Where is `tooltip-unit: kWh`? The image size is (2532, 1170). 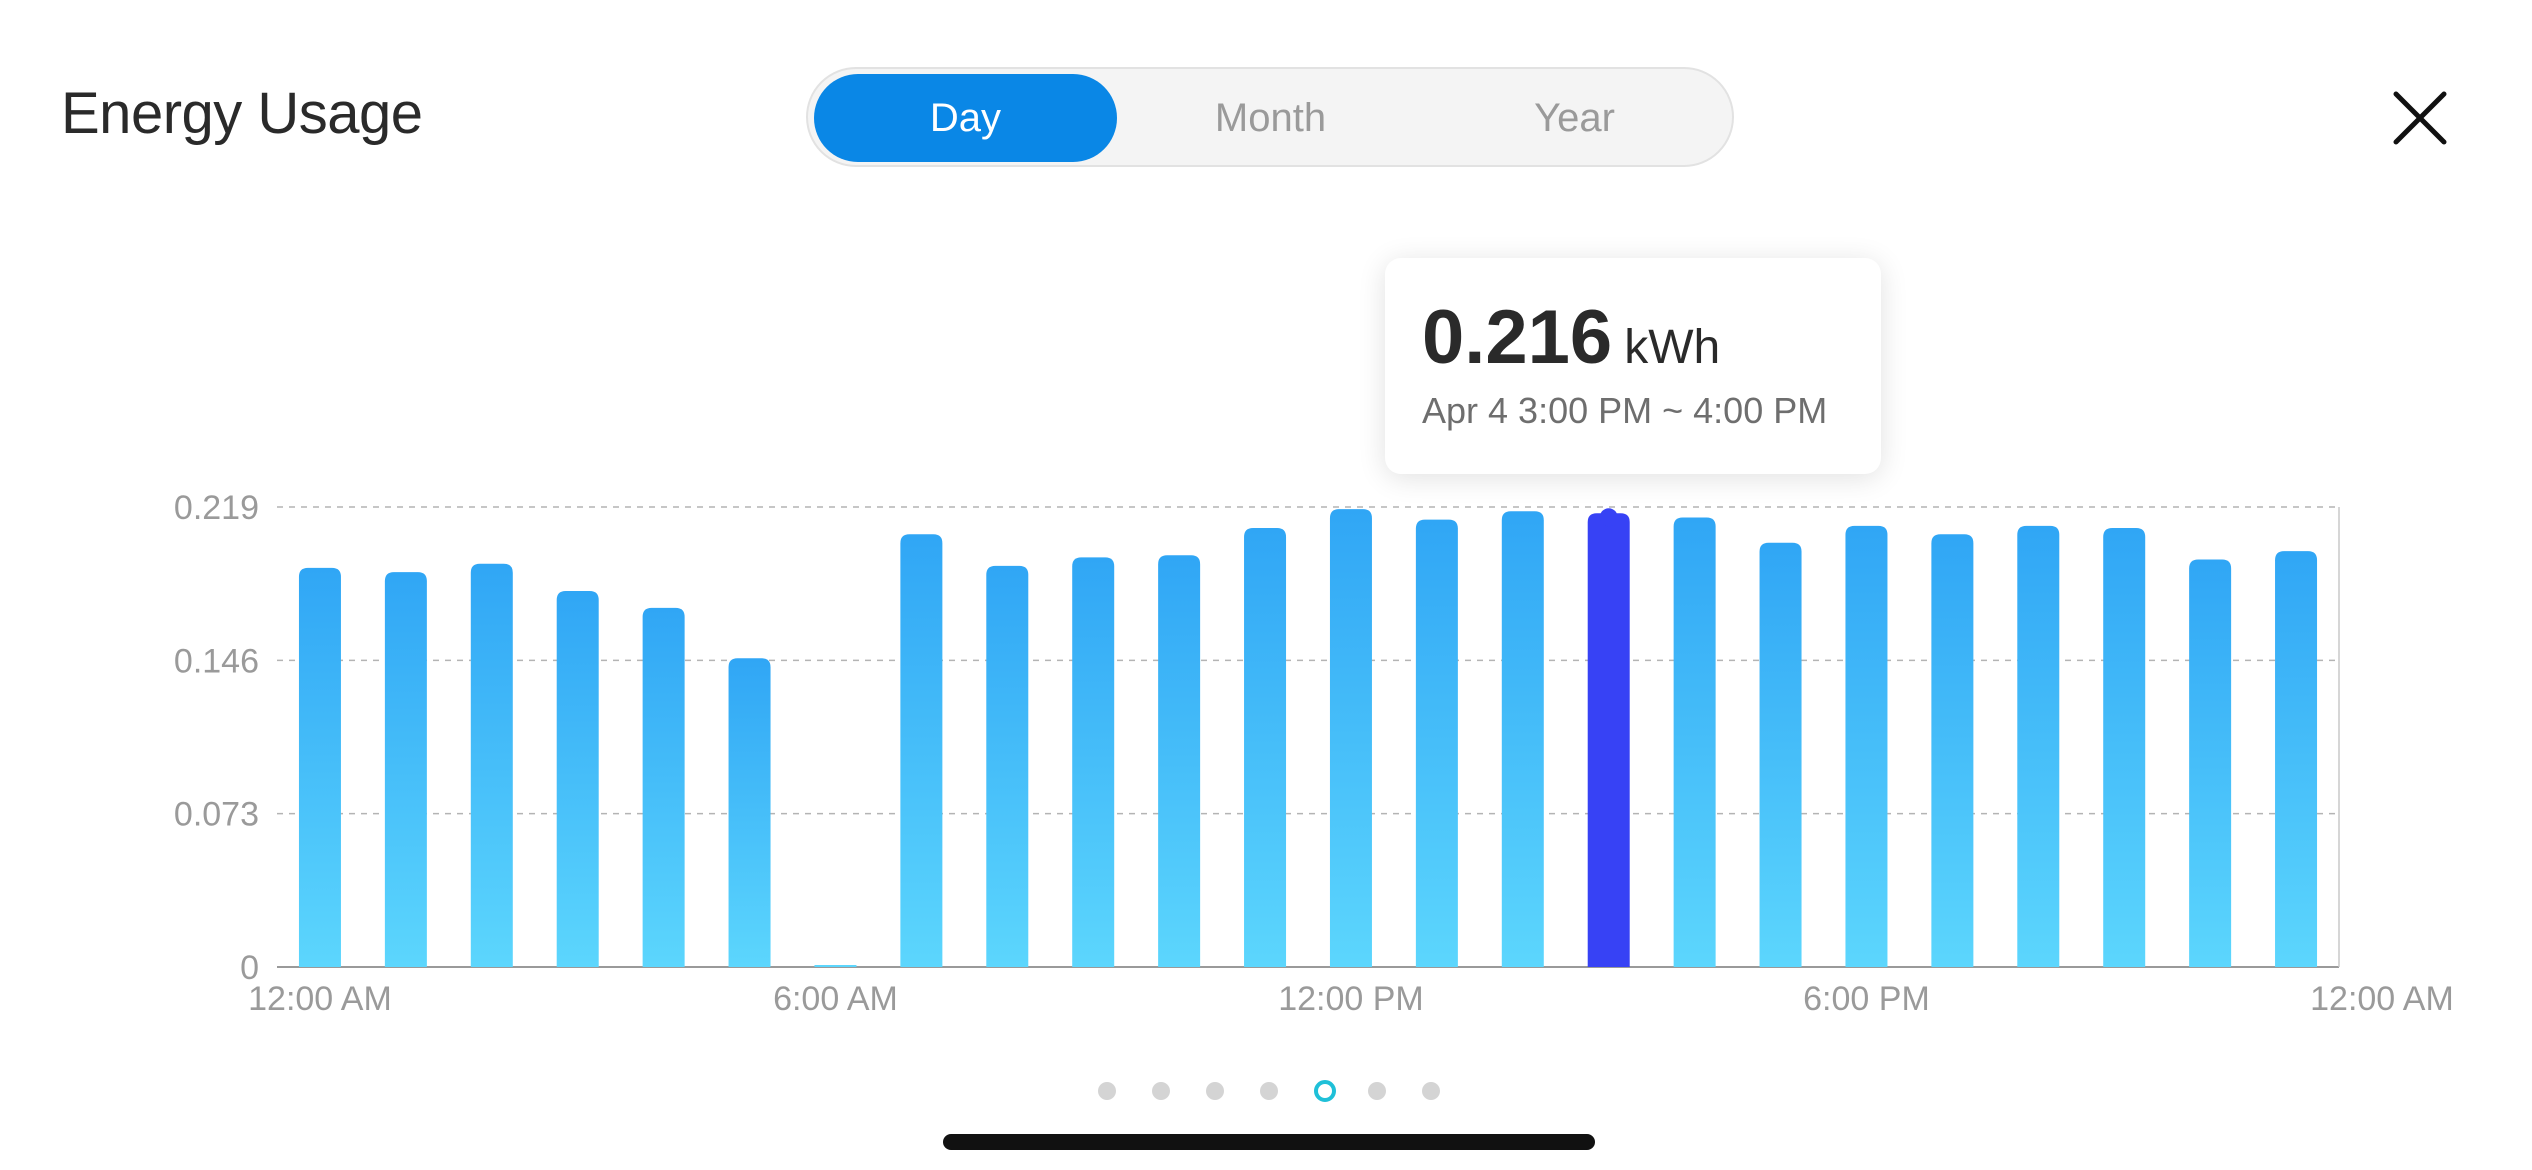 tooltip-unit: kWh is located at coordinates (1672, 347).